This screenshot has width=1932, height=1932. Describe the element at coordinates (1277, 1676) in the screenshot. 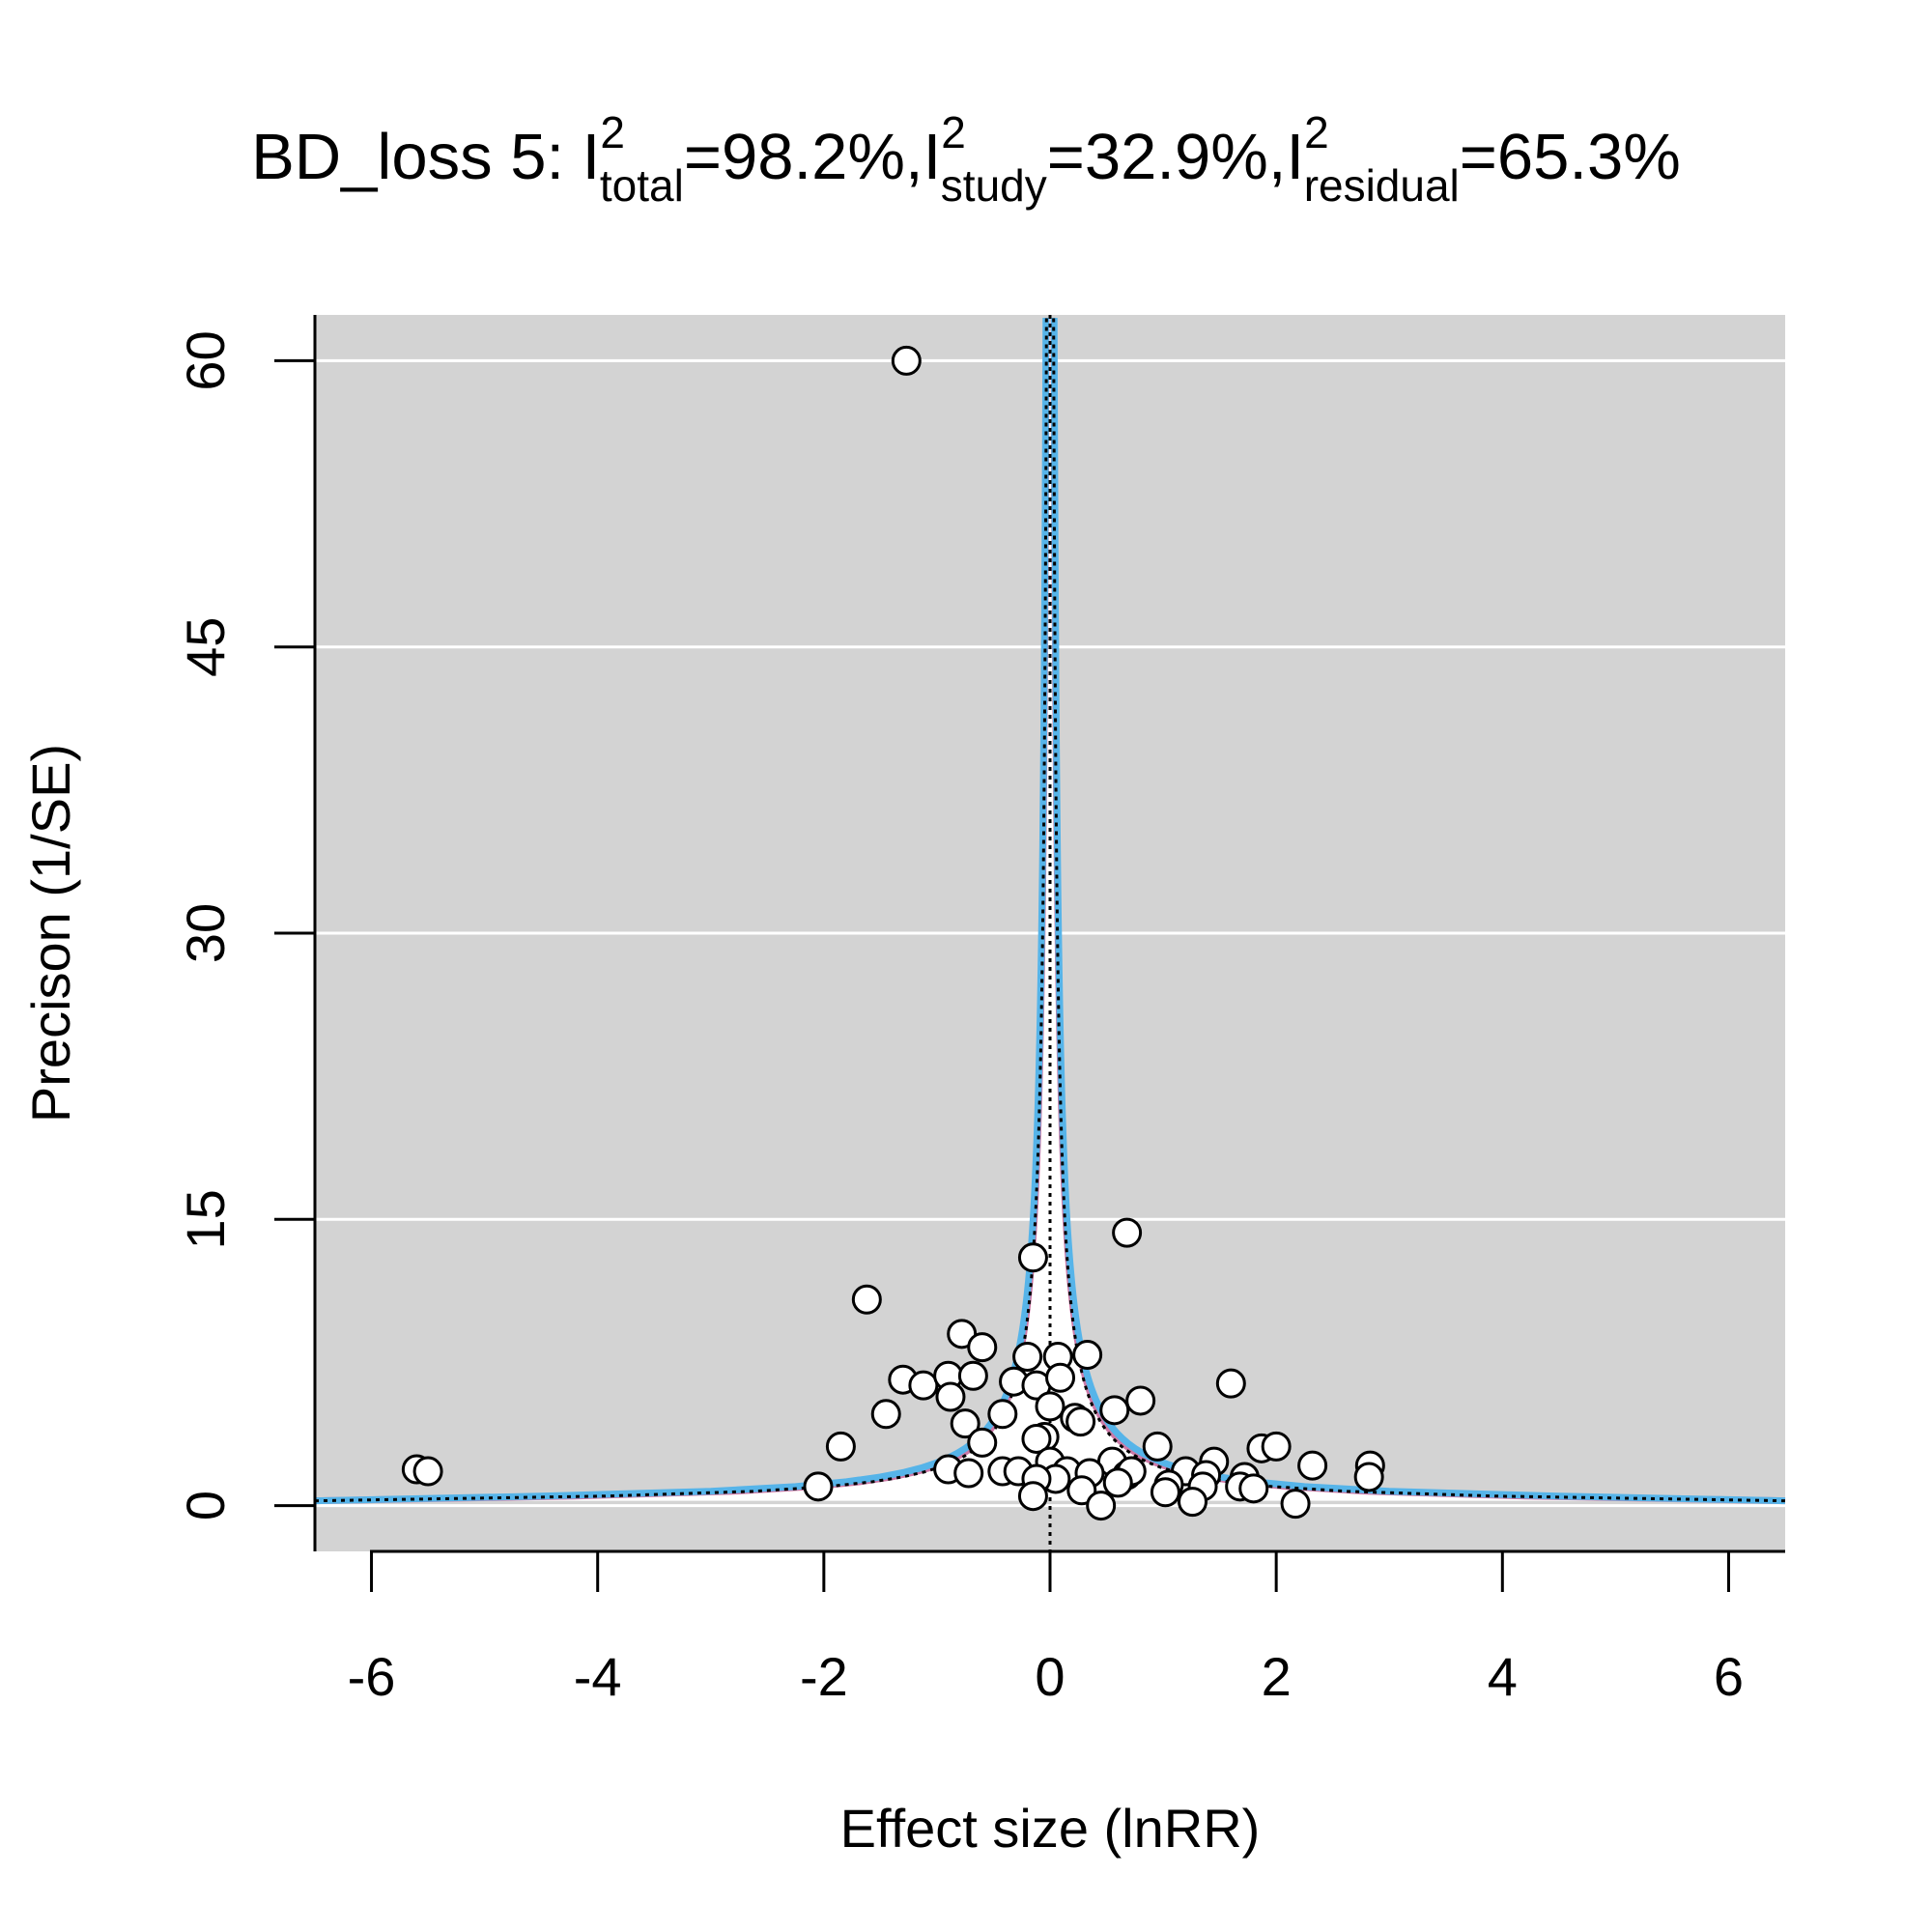

I see `x-tick-label: 2` at that location.